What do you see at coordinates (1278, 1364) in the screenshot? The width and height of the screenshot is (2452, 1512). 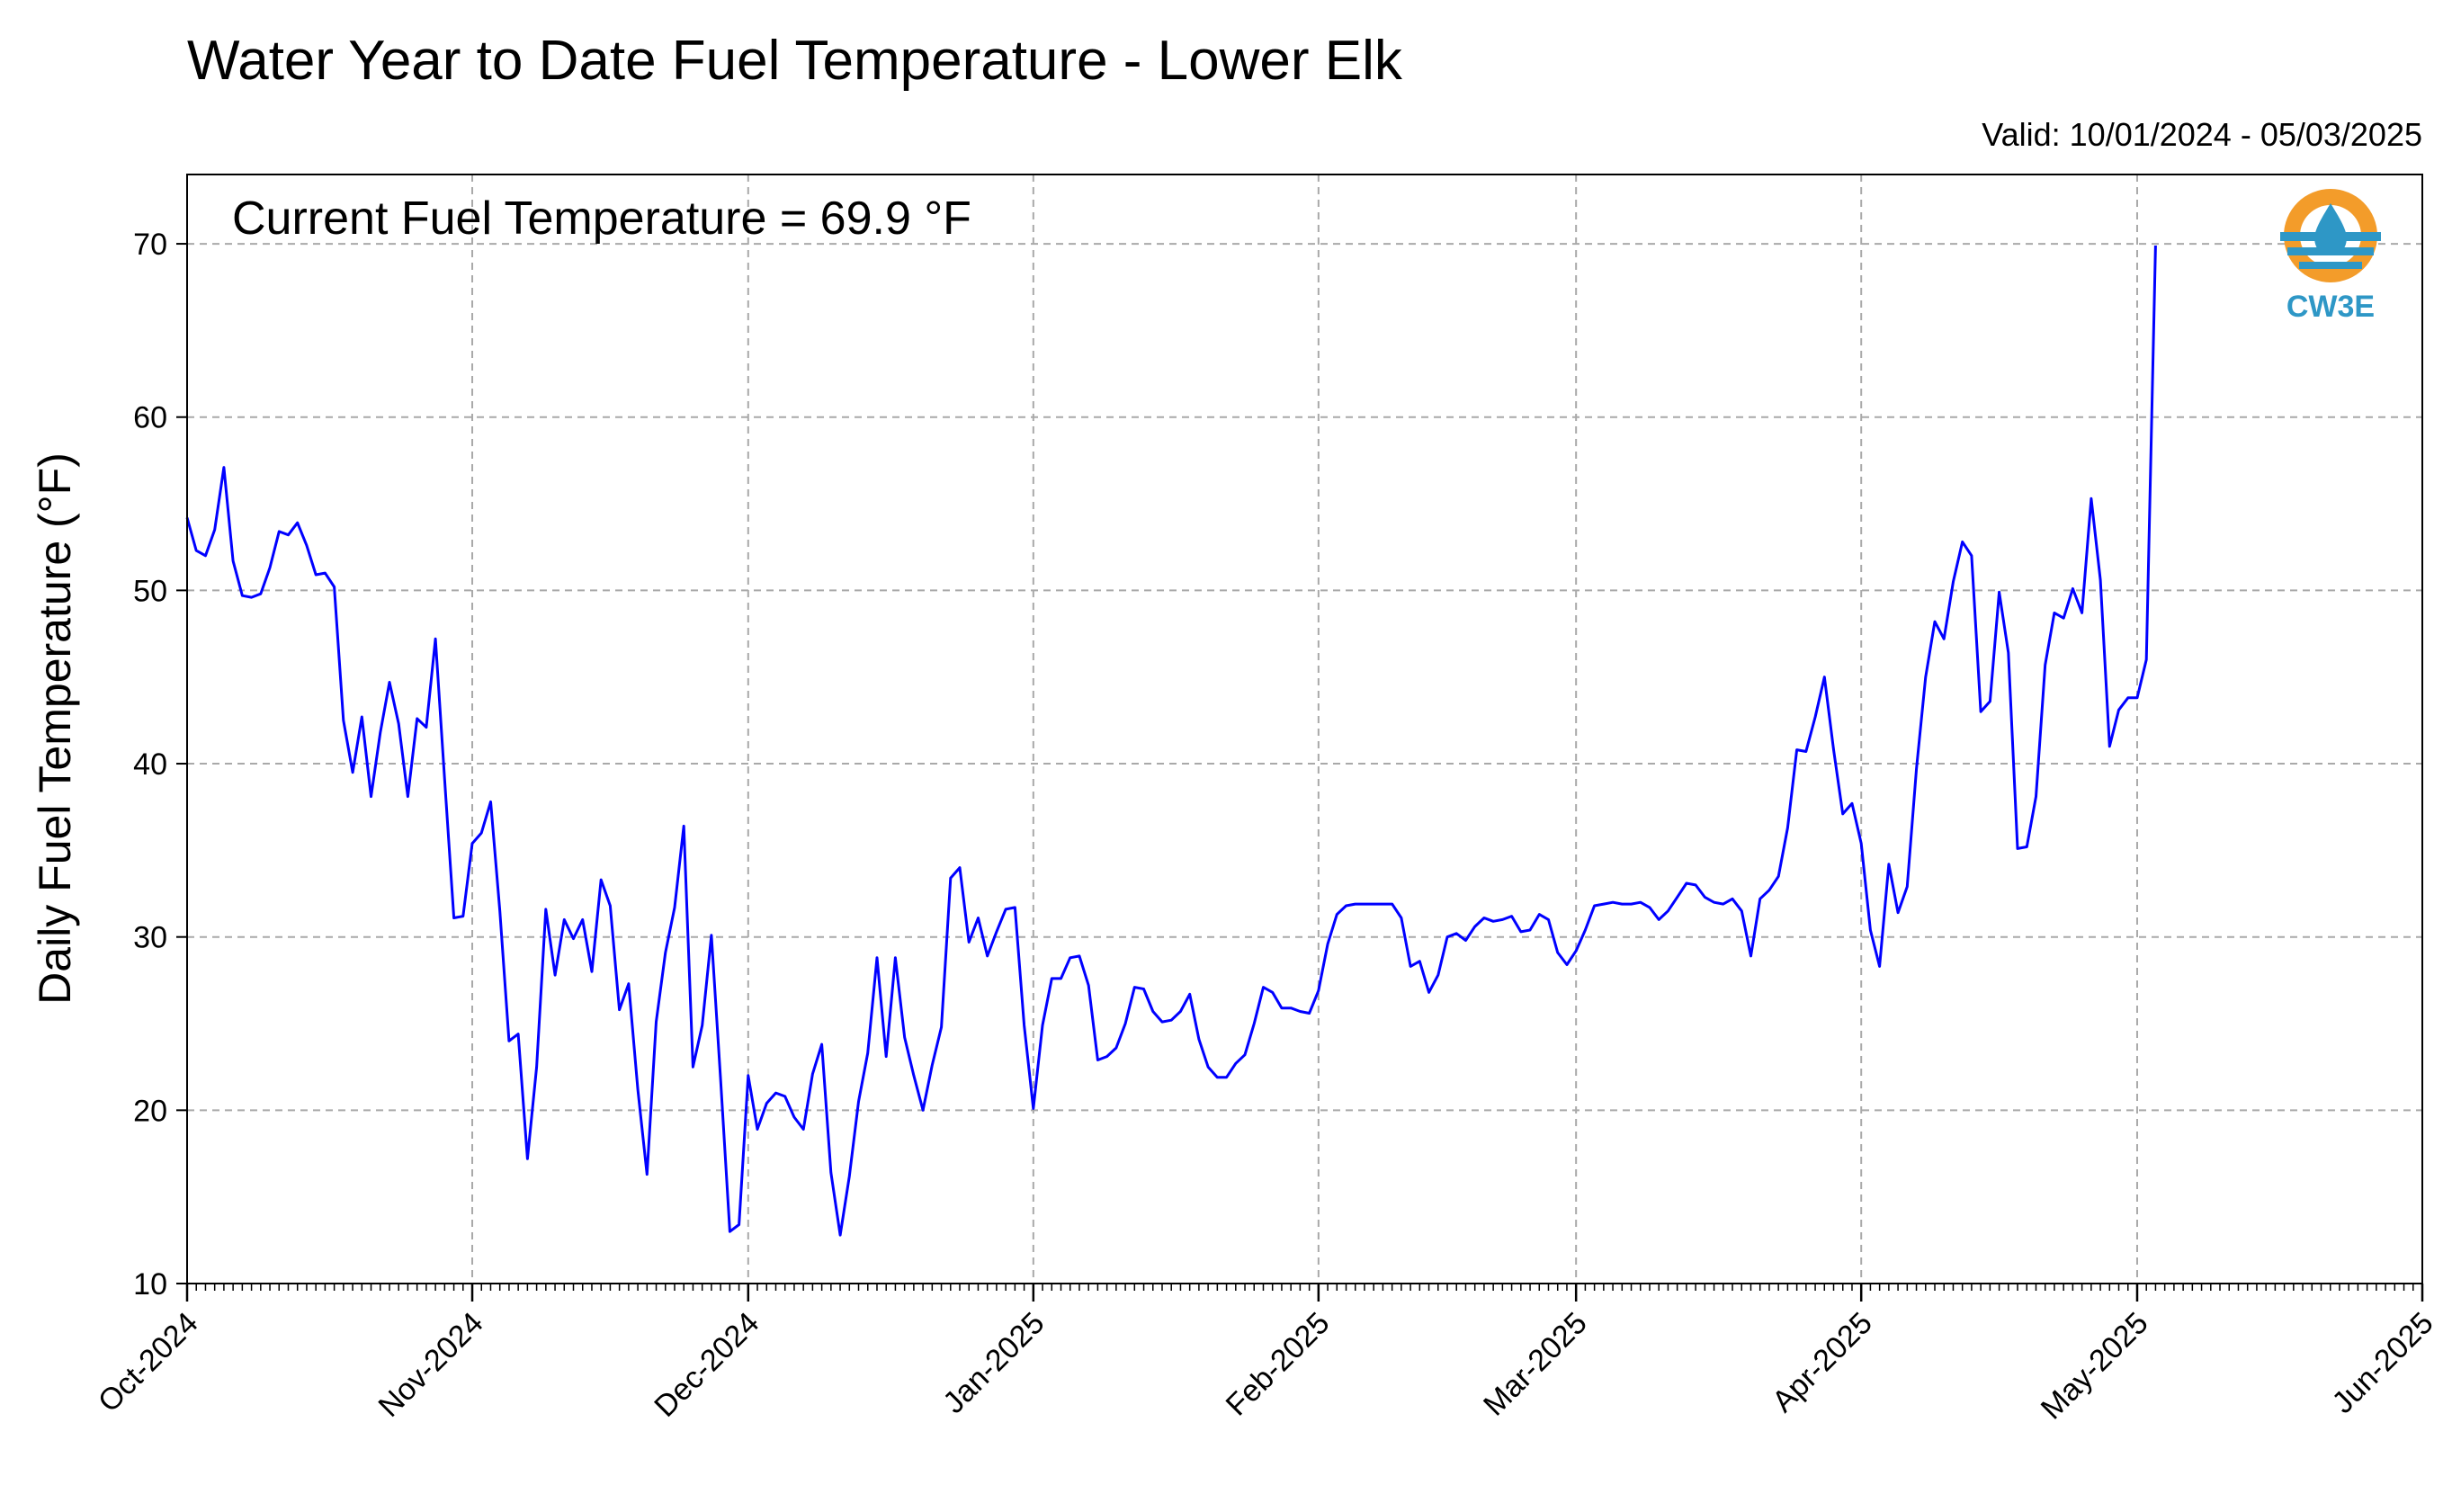 I see `x-tick-label: Feb-2025` at bounding box center [1278, 1364].